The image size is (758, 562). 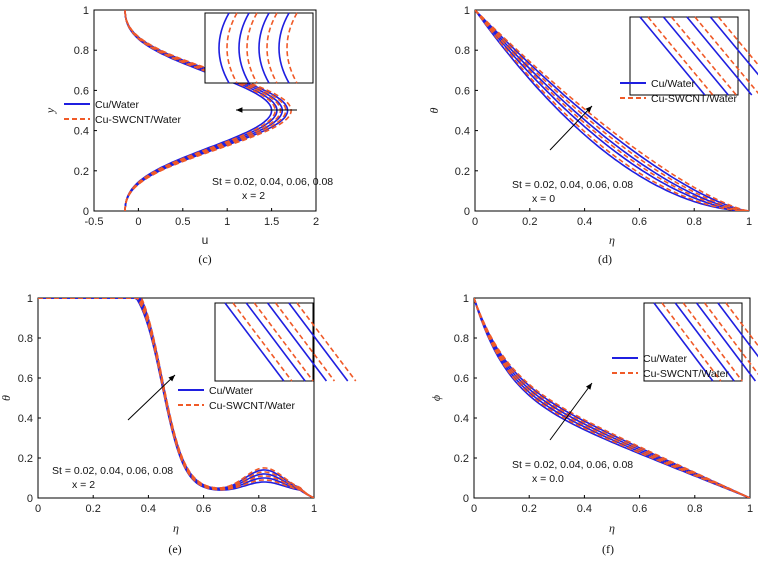 What do you see at coordinates (83, 485) in the screenshot?
I see `annotation-x-value: x = 2` at bounding box center [83, 485].